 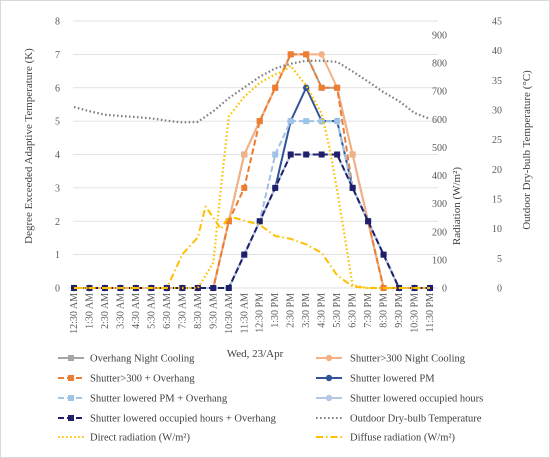 What do you see at coordinates (497, 229) in the screenshot?
I see `right-tick-label: 10` at bounding box center [497, 229].